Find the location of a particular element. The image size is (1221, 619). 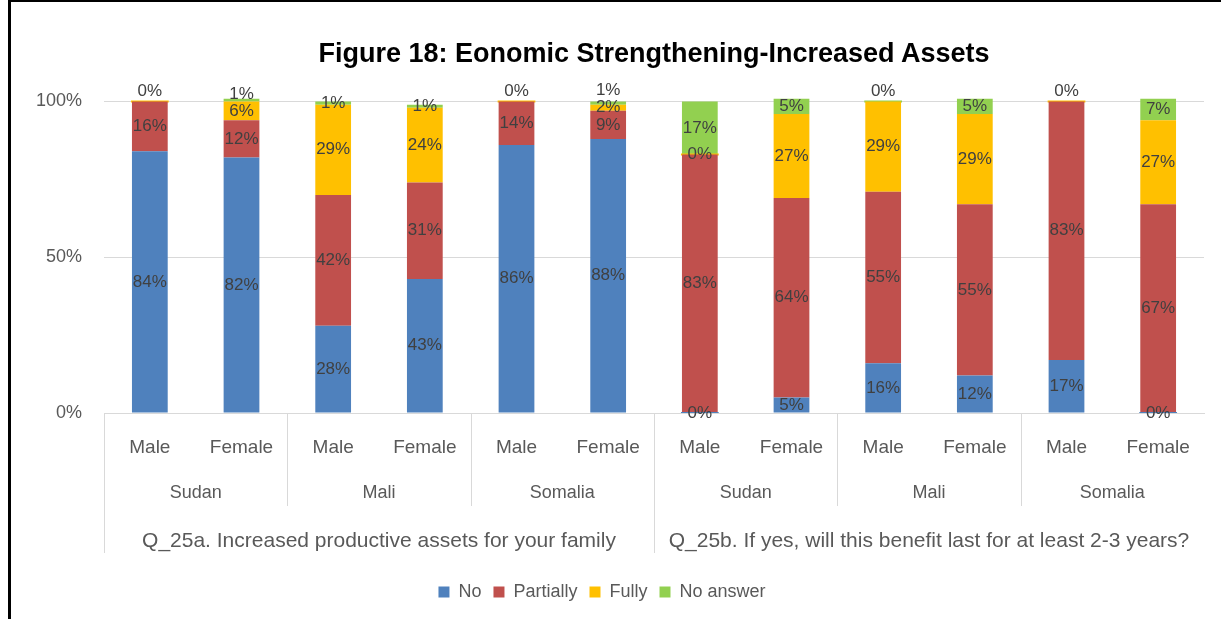

data-label: 64% is located at coordinates (791, 297).